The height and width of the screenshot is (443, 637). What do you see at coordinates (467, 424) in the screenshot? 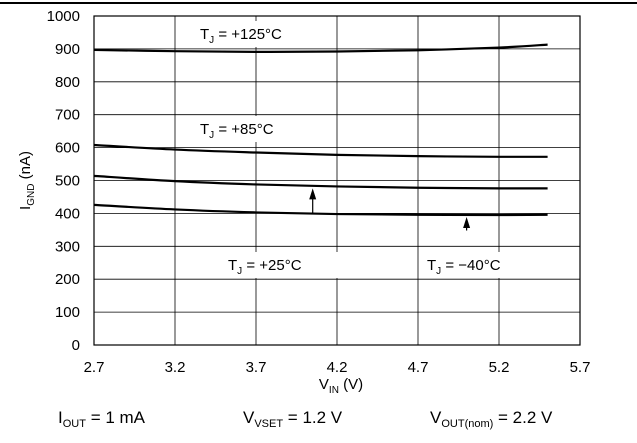
I see `footer-voutnom-sub: OUT(nom)` at bounding box center [467, 424].